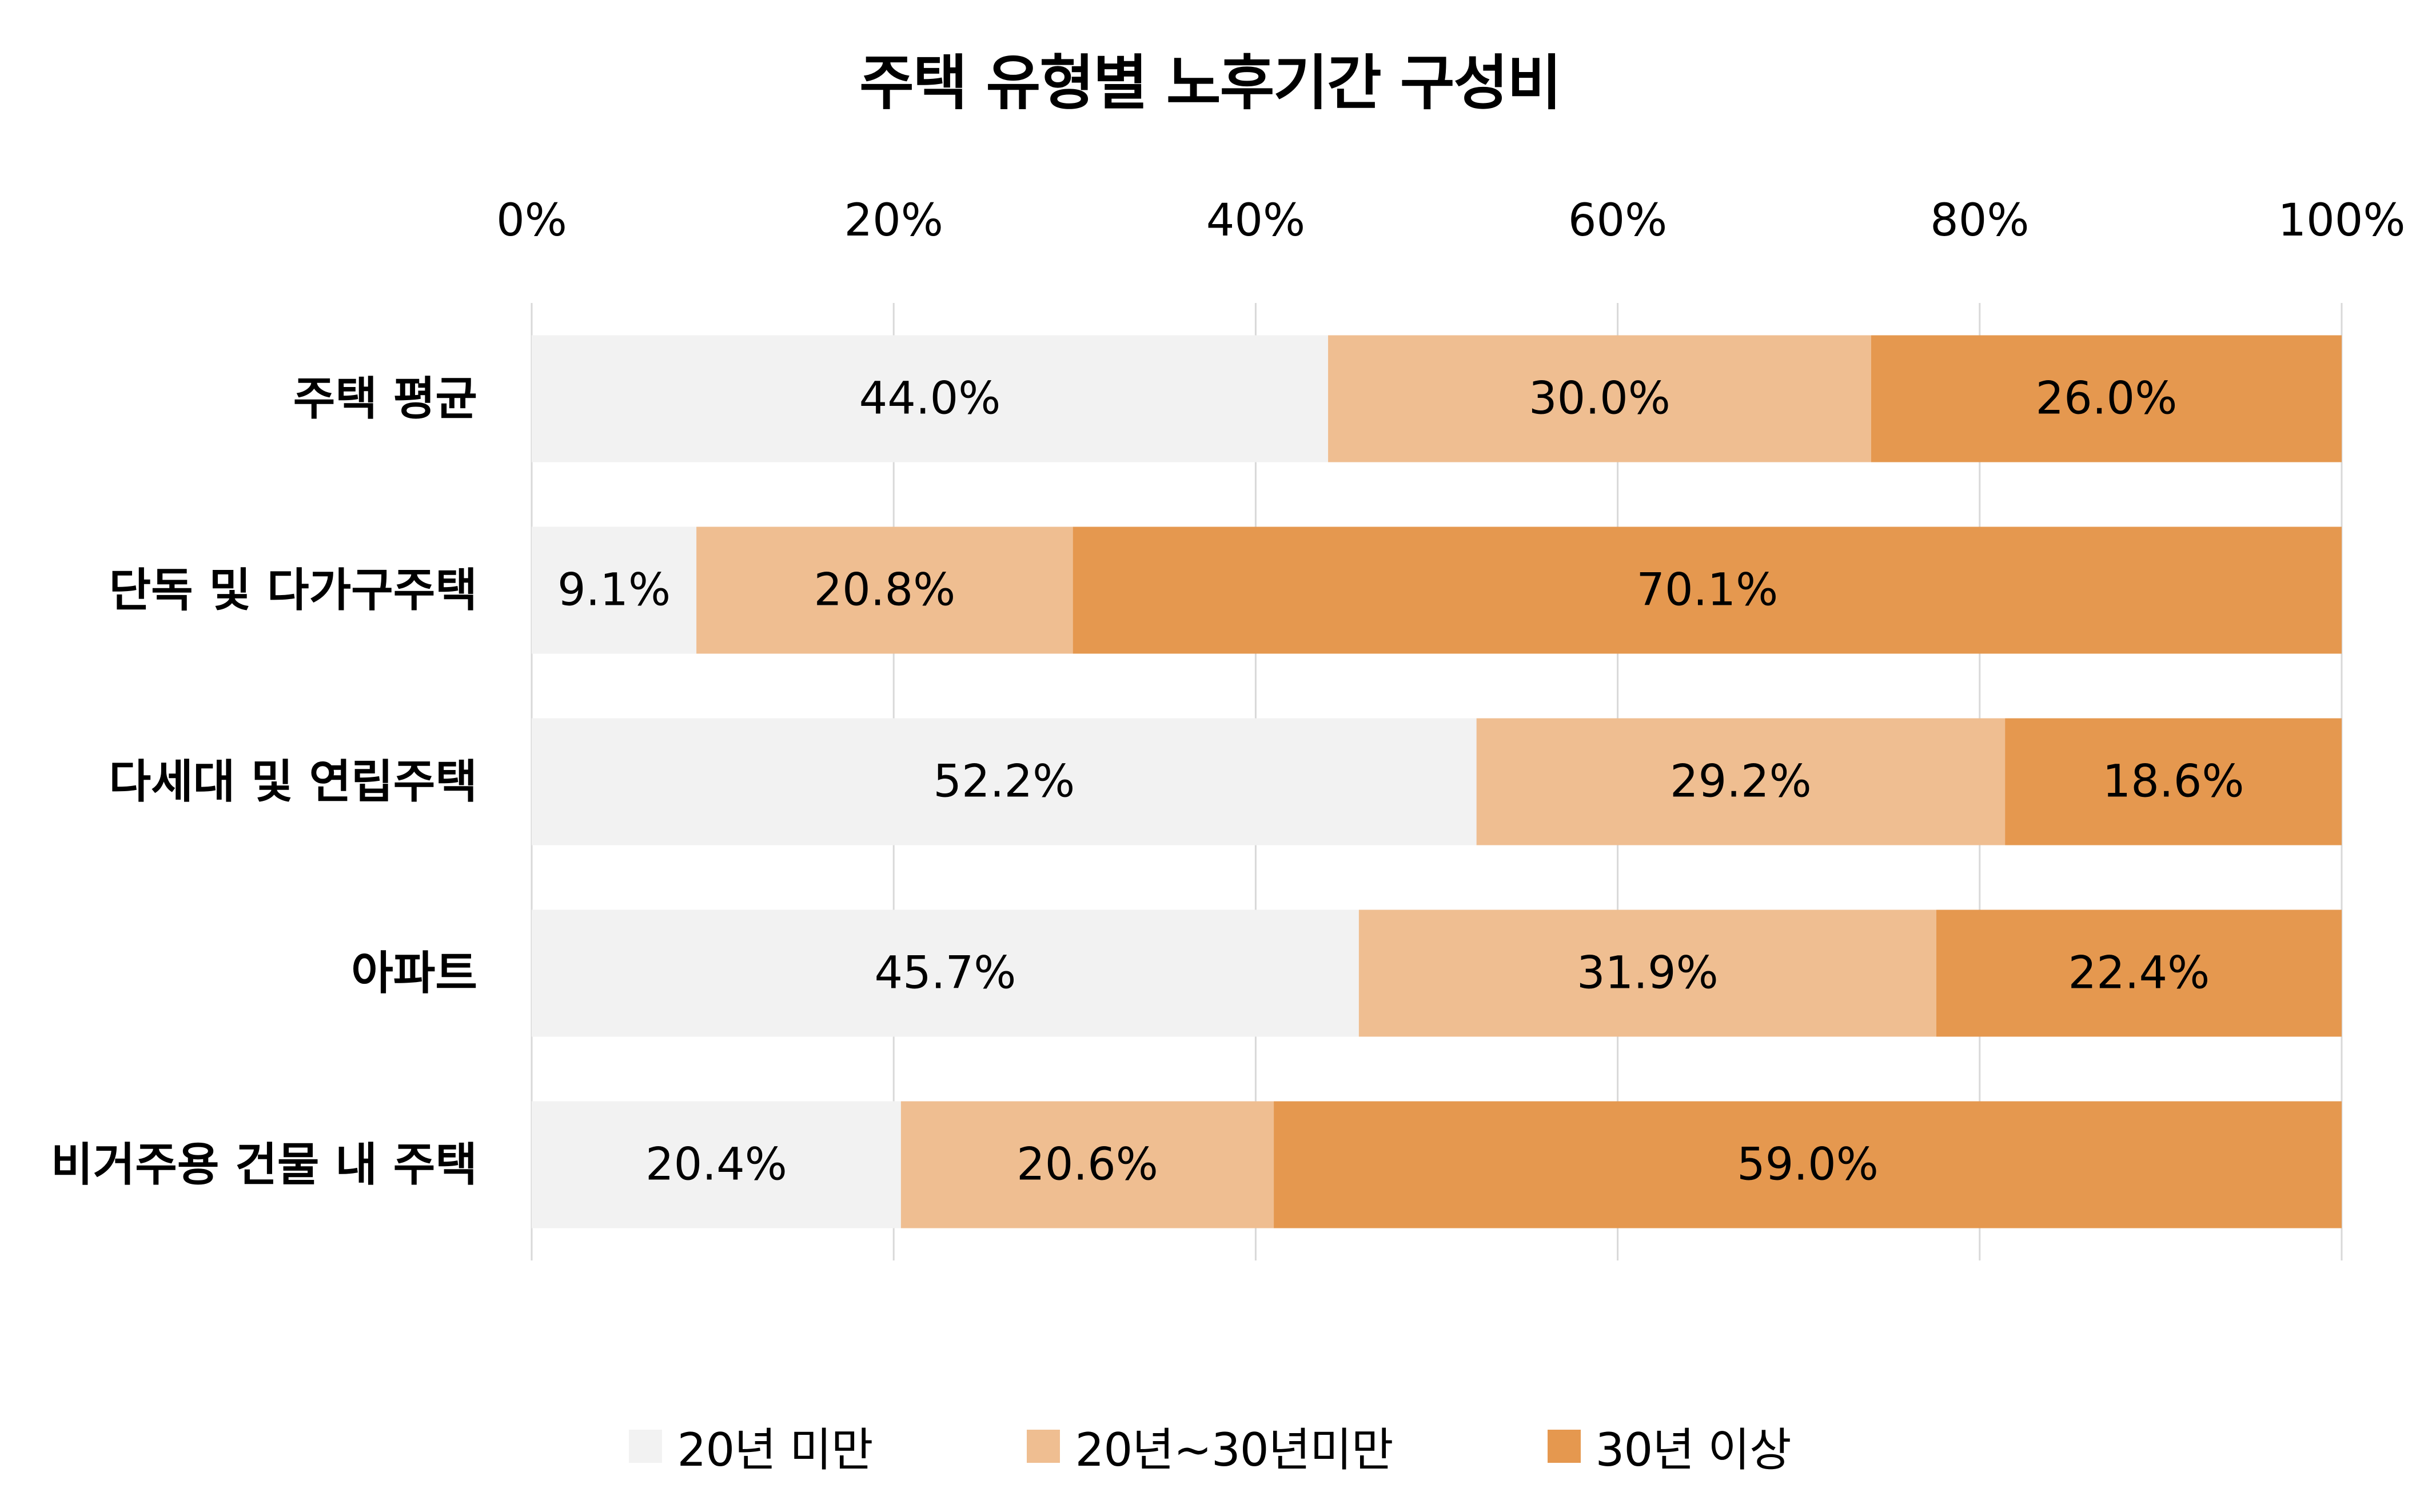  I want to click on data-label: 9.1%, so click(614, 590).